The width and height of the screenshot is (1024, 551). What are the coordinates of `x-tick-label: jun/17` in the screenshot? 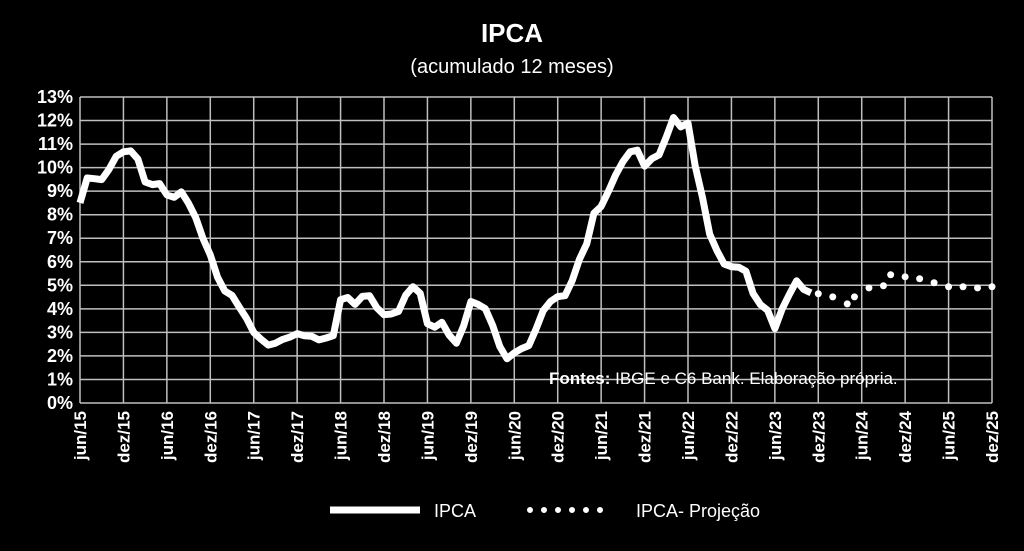 It's located at (254, 436).